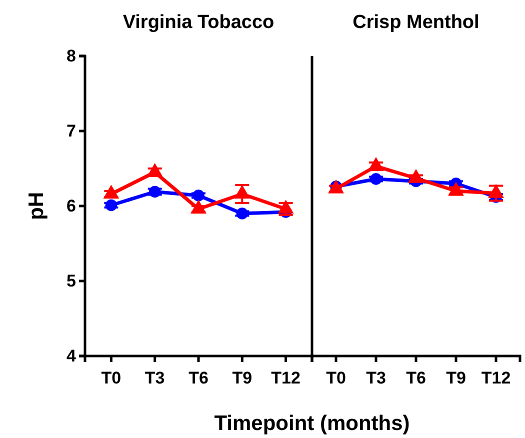 The width and height of the screenshot is (525, 438). Describe the element at coordinates (71, 206) in the screenshot. I see `y-tick-label: 6` at that location.